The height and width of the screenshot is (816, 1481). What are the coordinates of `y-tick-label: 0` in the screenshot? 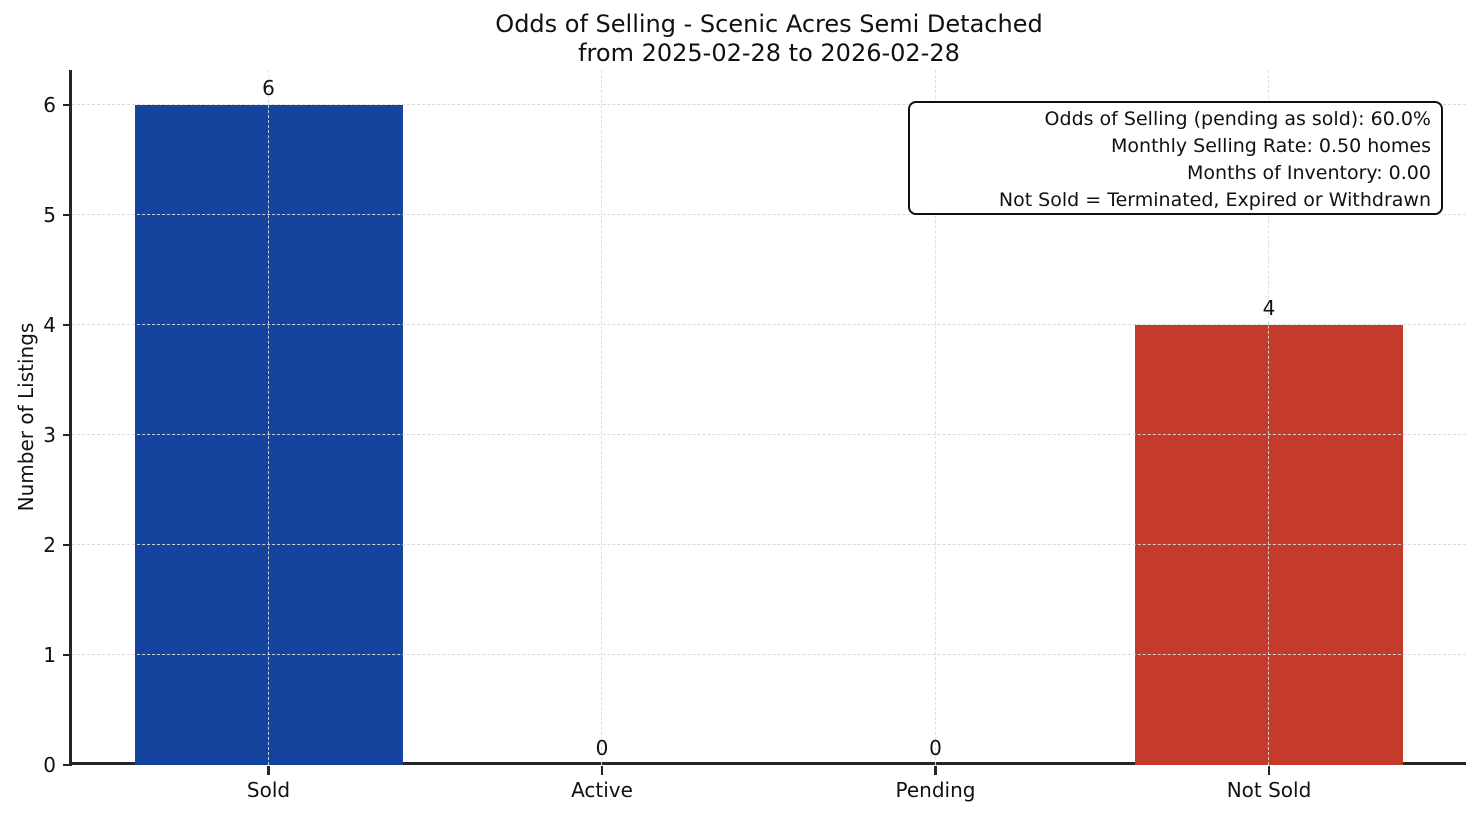 It's located at (49, 765).